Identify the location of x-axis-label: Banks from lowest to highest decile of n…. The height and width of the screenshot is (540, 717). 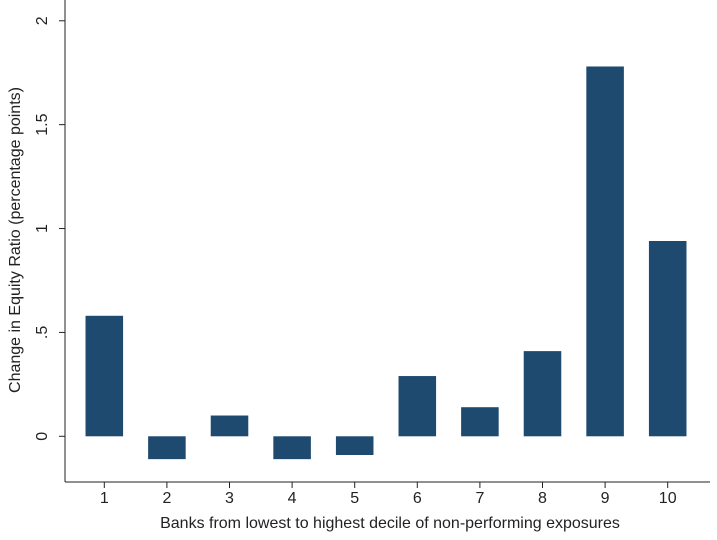
(390, 523).